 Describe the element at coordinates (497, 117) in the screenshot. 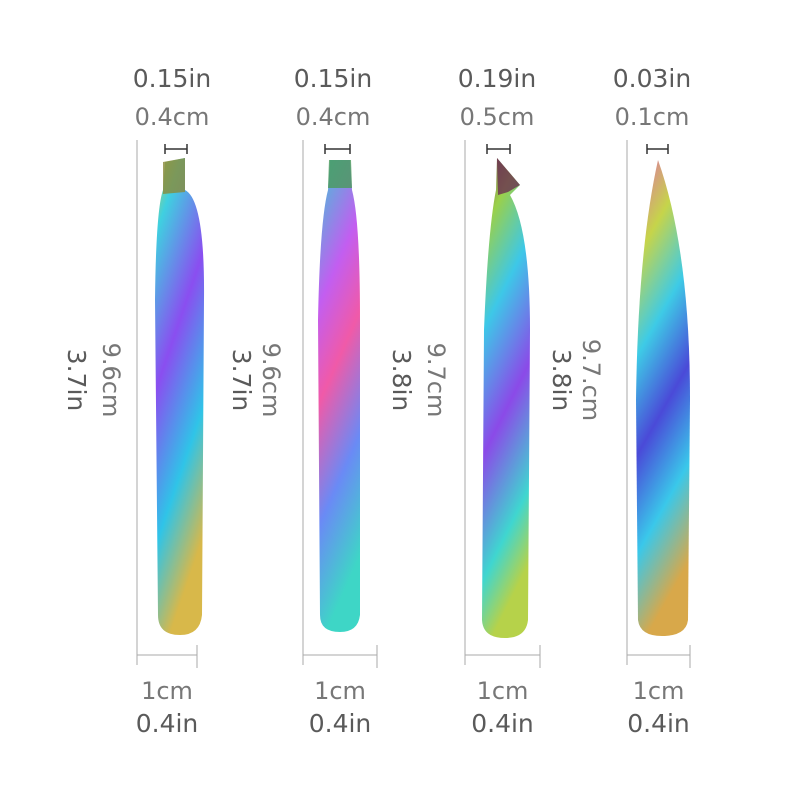

I see `tip-width-cm: 0.5cm` at that location.